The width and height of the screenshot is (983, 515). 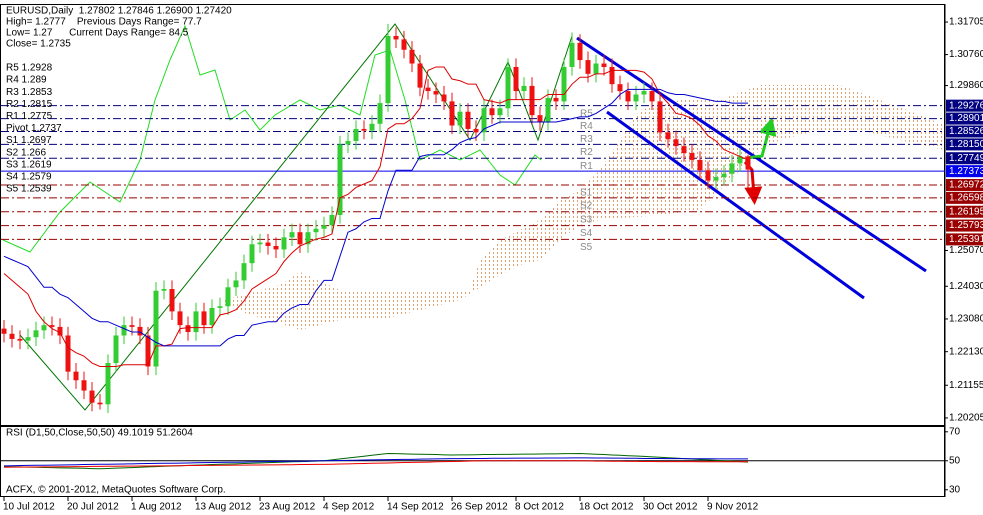 I want to click on pivot-level-name: R5, so click(x=586, y=113).